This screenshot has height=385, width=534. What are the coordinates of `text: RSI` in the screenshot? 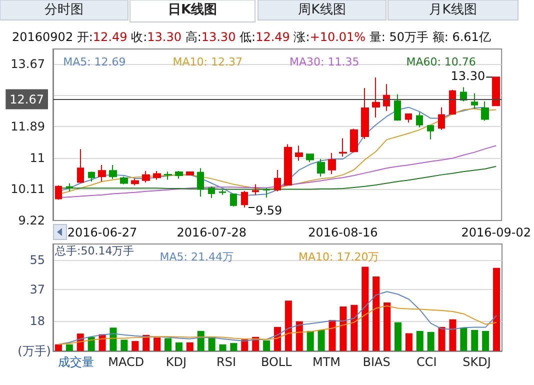 It's located at (226, 362).